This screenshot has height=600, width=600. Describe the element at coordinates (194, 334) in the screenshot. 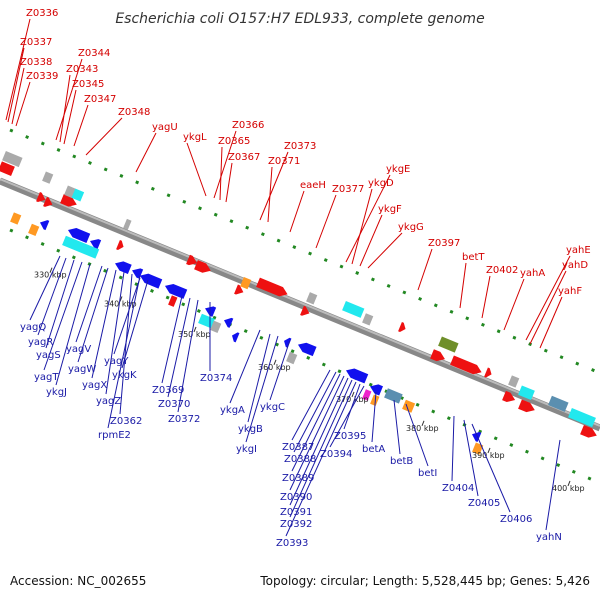

I see `tick-label: 350 kbp` at that location.